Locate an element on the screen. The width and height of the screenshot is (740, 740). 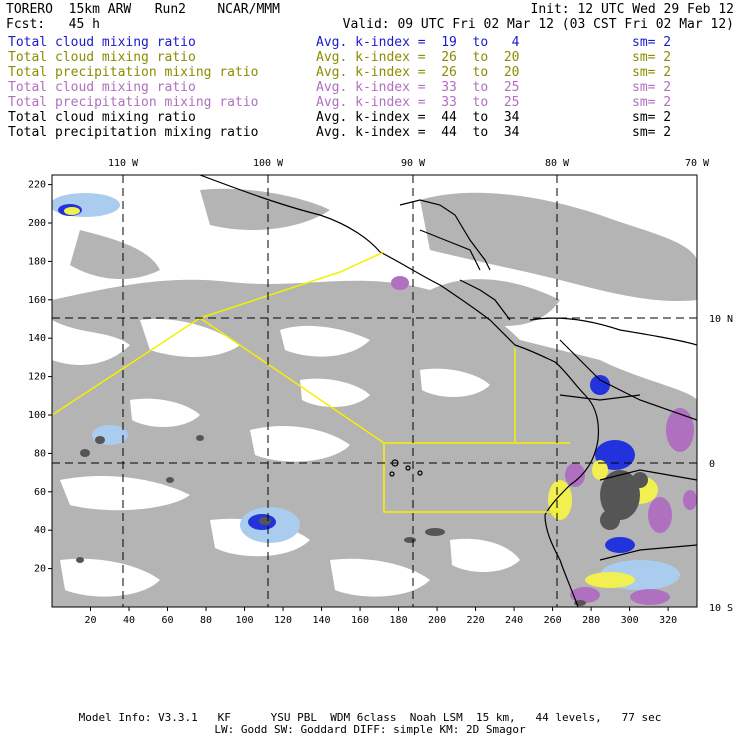
longitude-label: 90 W is located at coordinates (413, 163).